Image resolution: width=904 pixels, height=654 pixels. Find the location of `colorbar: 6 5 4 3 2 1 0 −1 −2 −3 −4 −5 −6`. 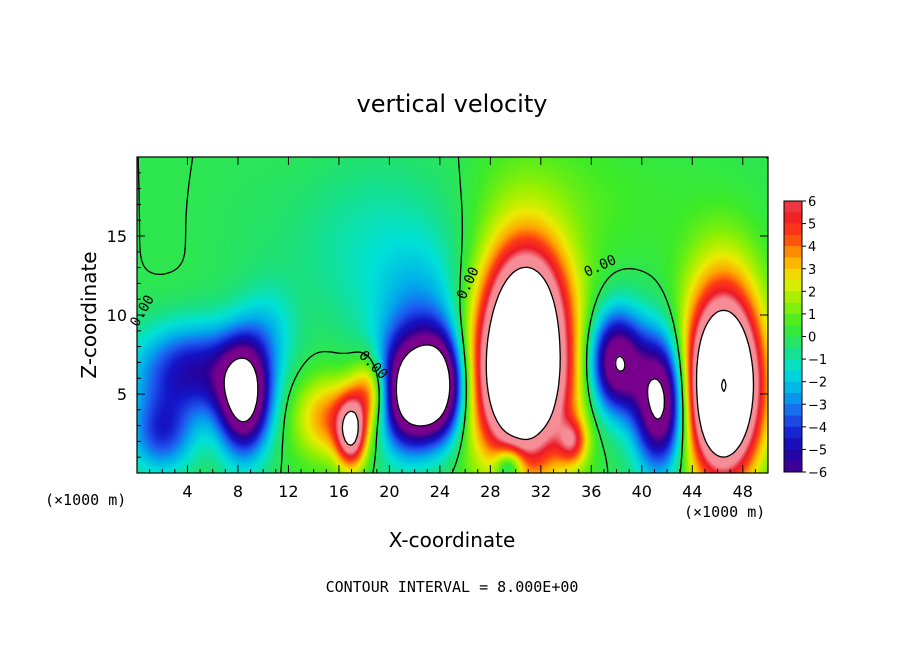

colorbar: 6 5 4 3 2 1 0 −1 −2 −3 −4 −5 −6 is located at coordinates (805, 338).